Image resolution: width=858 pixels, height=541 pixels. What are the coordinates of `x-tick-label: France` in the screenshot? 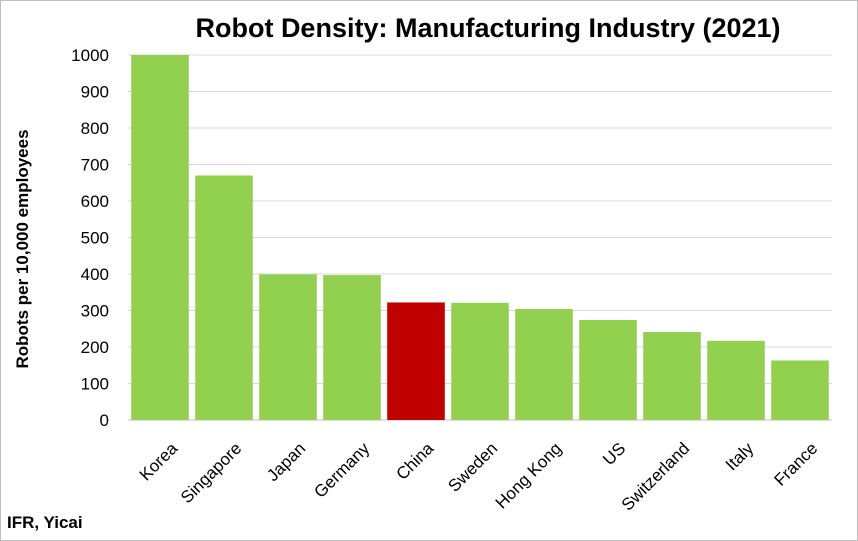 It's located at (795, 464).